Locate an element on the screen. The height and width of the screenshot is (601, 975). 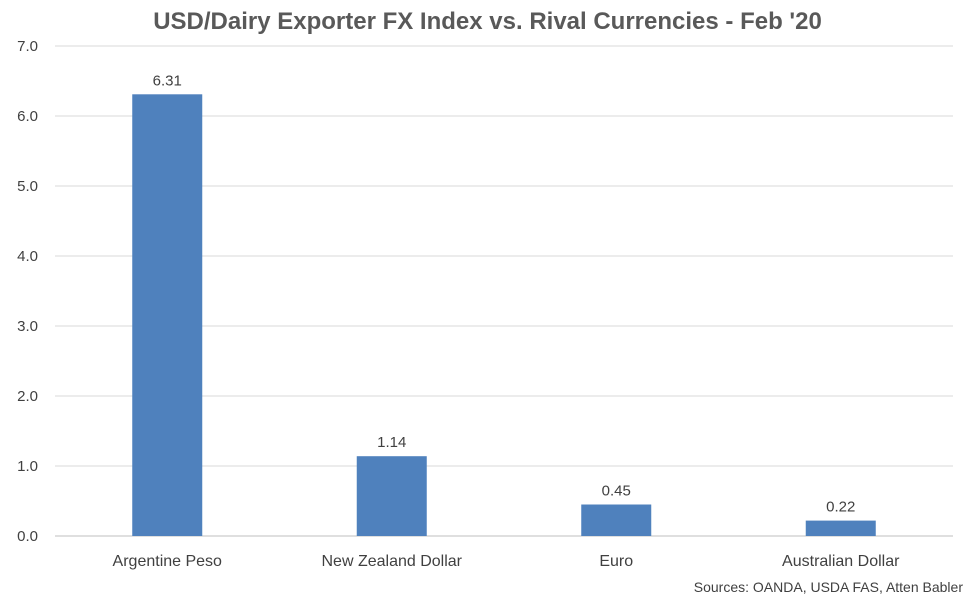
y-tick-label: 6.0 is located at coordinates (27, 116).